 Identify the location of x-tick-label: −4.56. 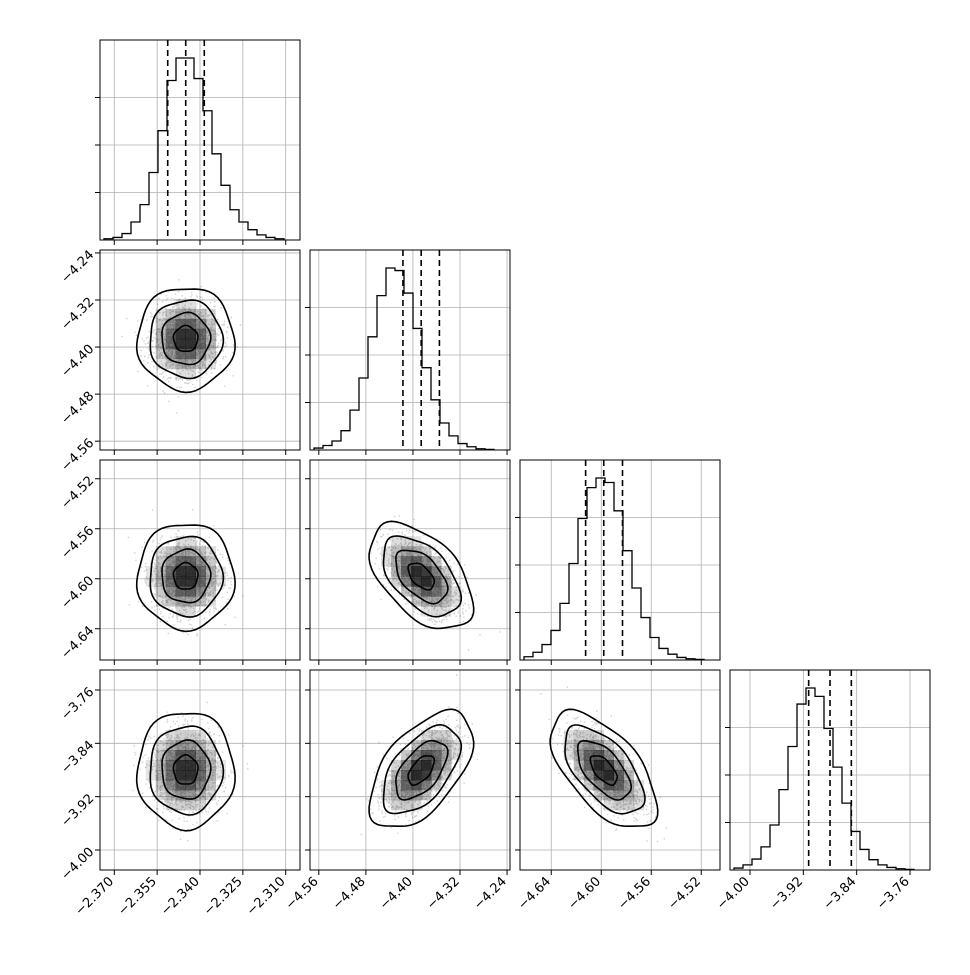
(302, 893).